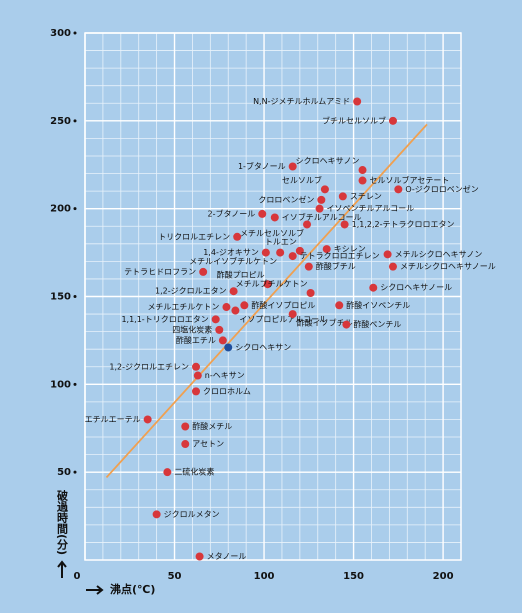 The image size is (522, 613). I want to click on point-label: メチルイソブチルケトン, so click(233, 261).